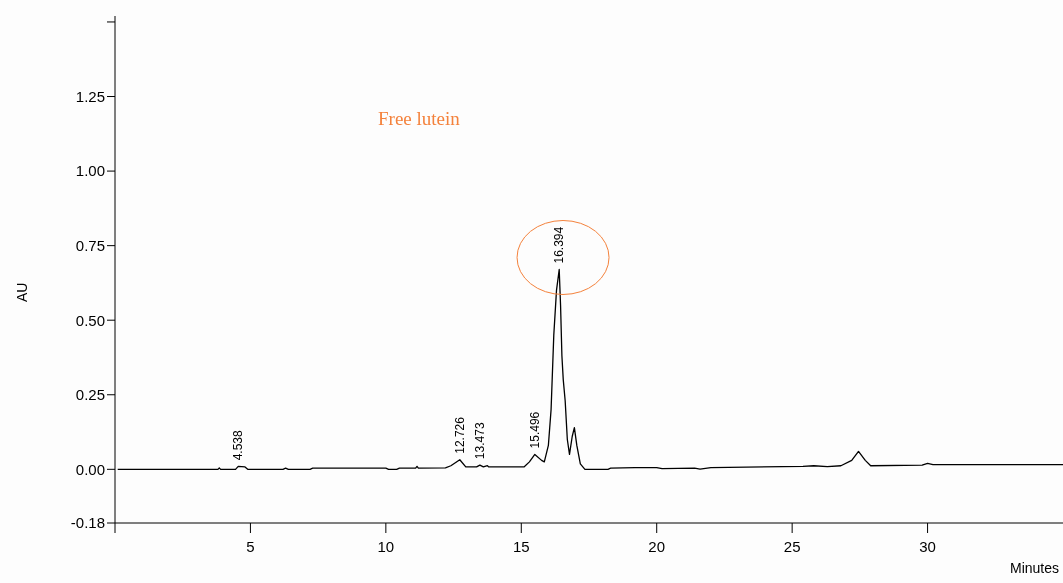 The image size is (1063, 583). Describe the element at coordinates (90, 320) in the screenshot. I see `y-tick-label: 0.50` at that location.